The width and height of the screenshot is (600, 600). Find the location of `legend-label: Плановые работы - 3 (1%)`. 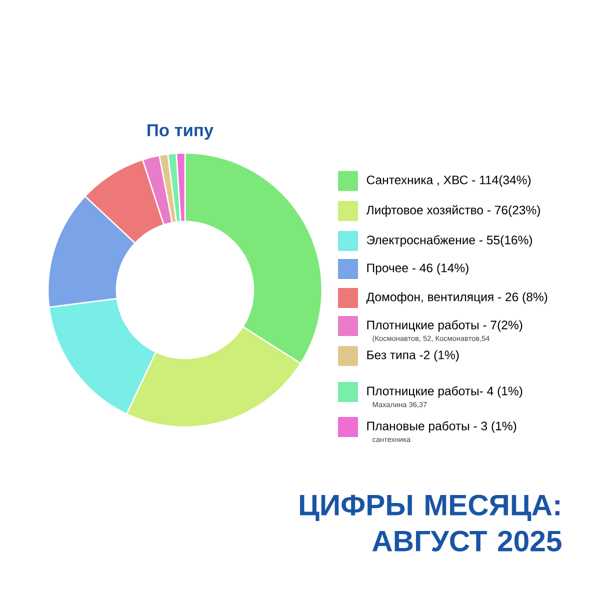

legend-label: Плановые работы - 3 (1%) is located at coordinates (441, 427).